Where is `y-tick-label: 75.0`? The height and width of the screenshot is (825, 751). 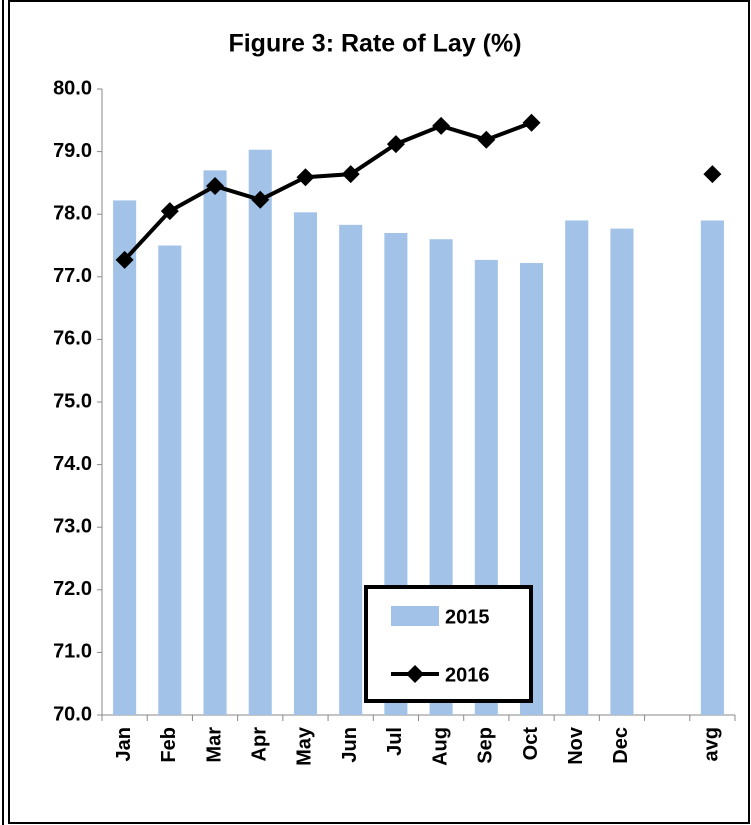
y-tick-label: 75.0 is located at coordinates (72, 401).